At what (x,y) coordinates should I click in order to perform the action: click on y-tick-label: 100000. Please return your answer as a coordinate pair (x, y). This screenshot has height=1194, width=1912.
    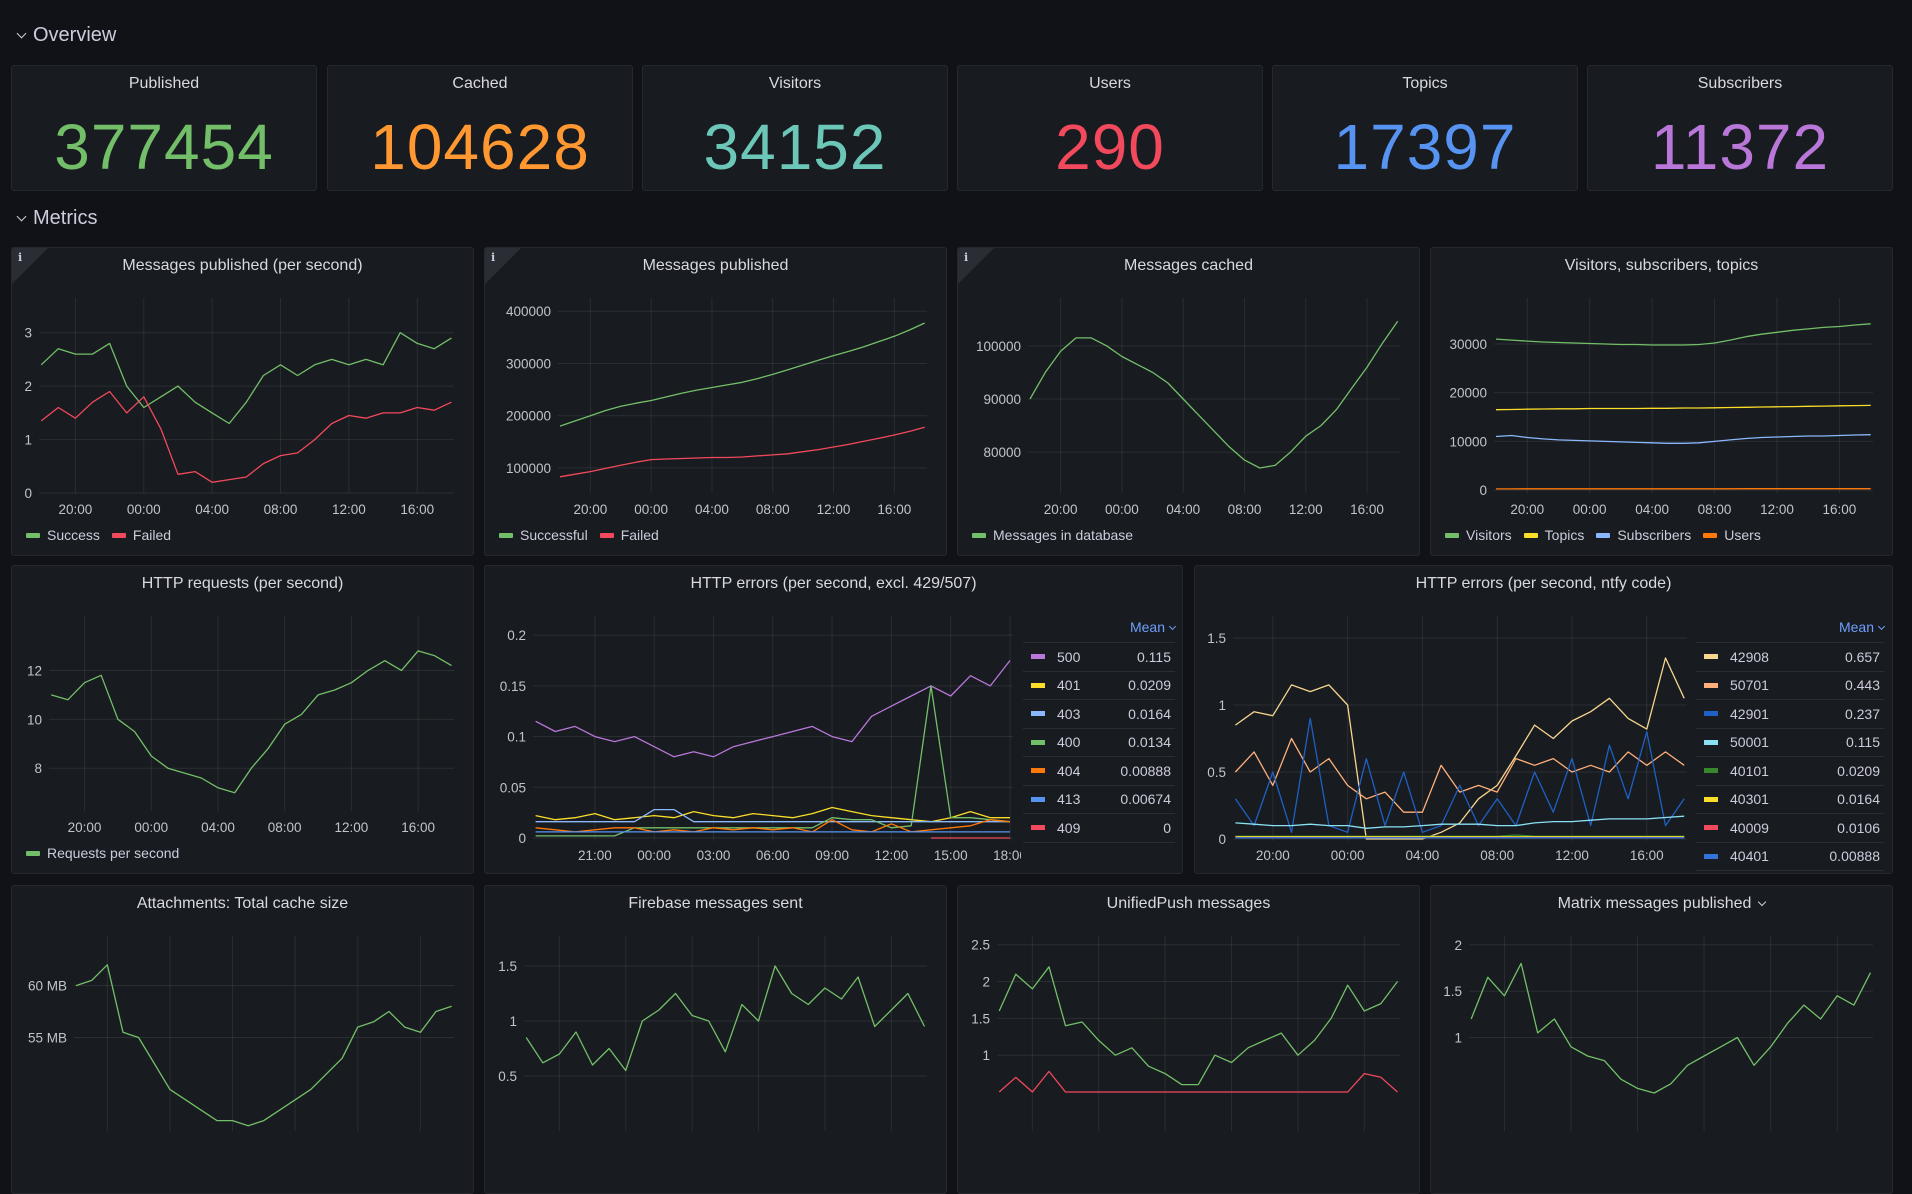
    Looking at the image, I should click on (998, 346).